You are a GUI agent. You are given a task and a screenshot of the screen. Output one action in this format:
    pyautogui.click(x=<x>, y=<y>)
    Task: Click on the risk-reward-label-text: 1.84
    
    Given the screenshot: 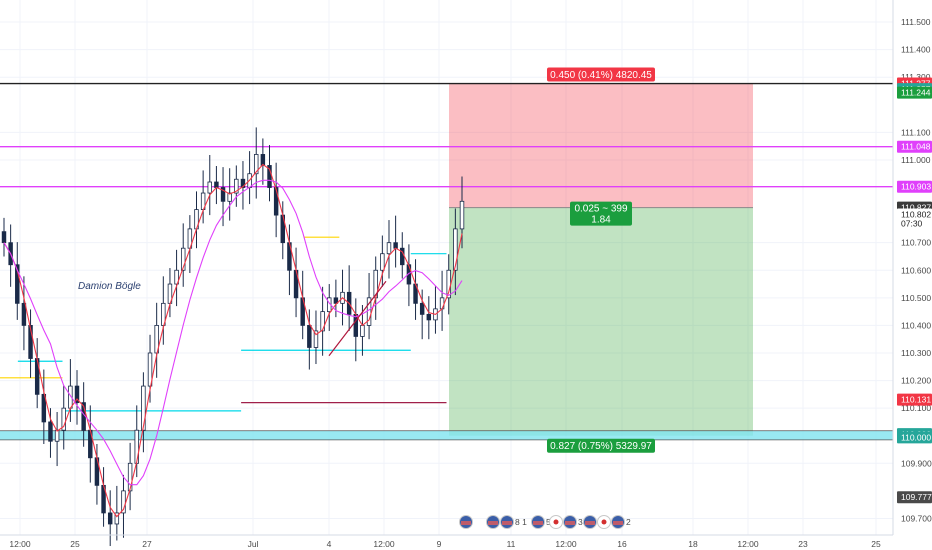 What is the action you would take?
    pyautogui.click(x=601, y=220)
    